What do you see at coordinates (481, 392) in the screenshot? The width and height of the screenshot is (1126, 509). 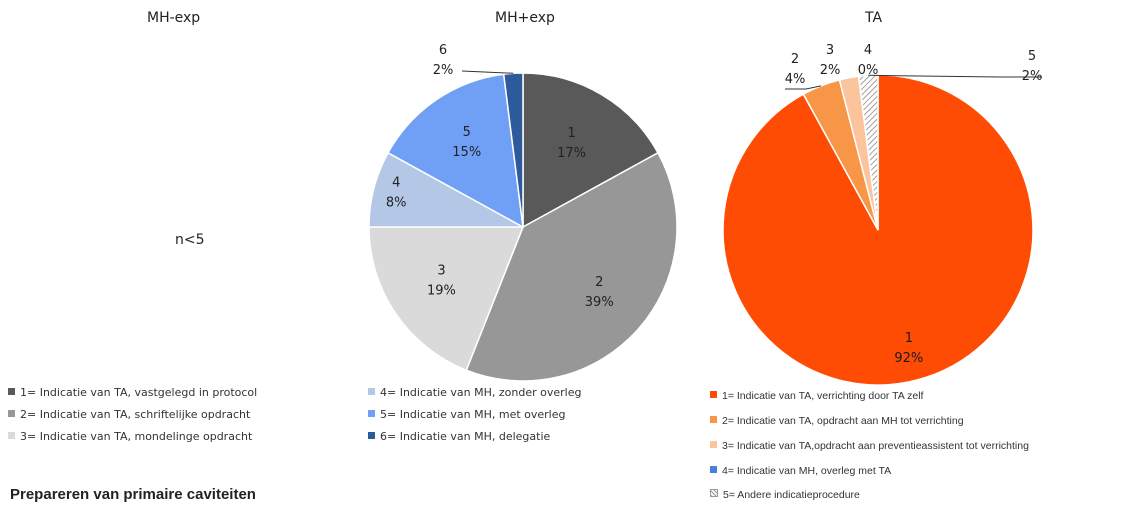 I see `legend-label: 4= Indicatie van MH, zonder overleg` at bounding box center [481, 392].